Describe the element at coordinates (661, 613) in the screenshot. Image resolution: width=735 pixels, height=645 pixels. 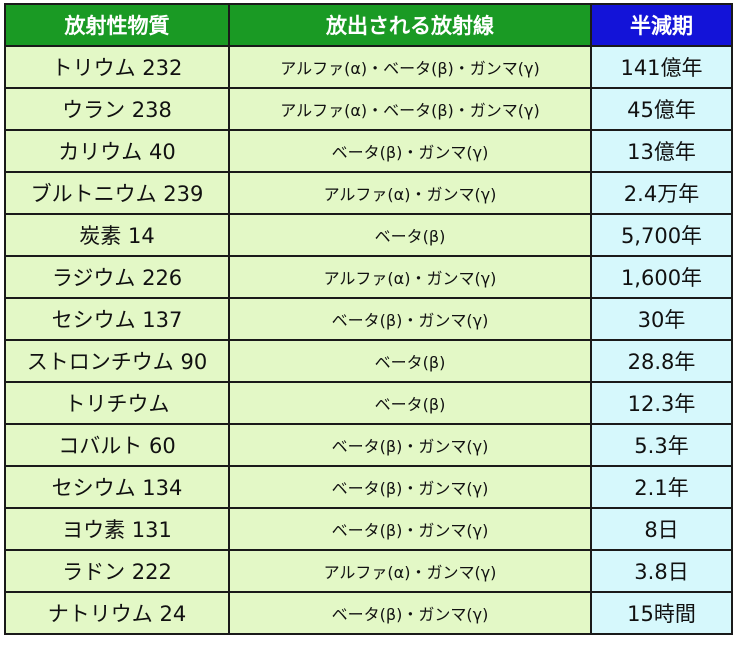
I see `halflife-cell: 15時間` at that location.